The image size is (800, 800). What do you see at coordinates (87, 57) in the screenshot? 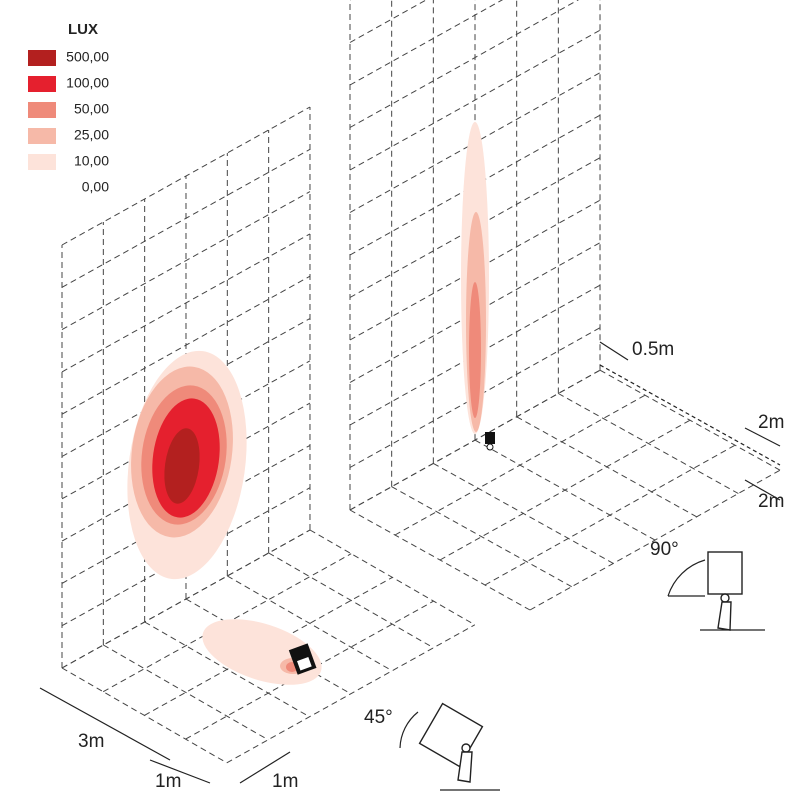
I see `legend-label: 500,00` at bounding box center [87, 57].